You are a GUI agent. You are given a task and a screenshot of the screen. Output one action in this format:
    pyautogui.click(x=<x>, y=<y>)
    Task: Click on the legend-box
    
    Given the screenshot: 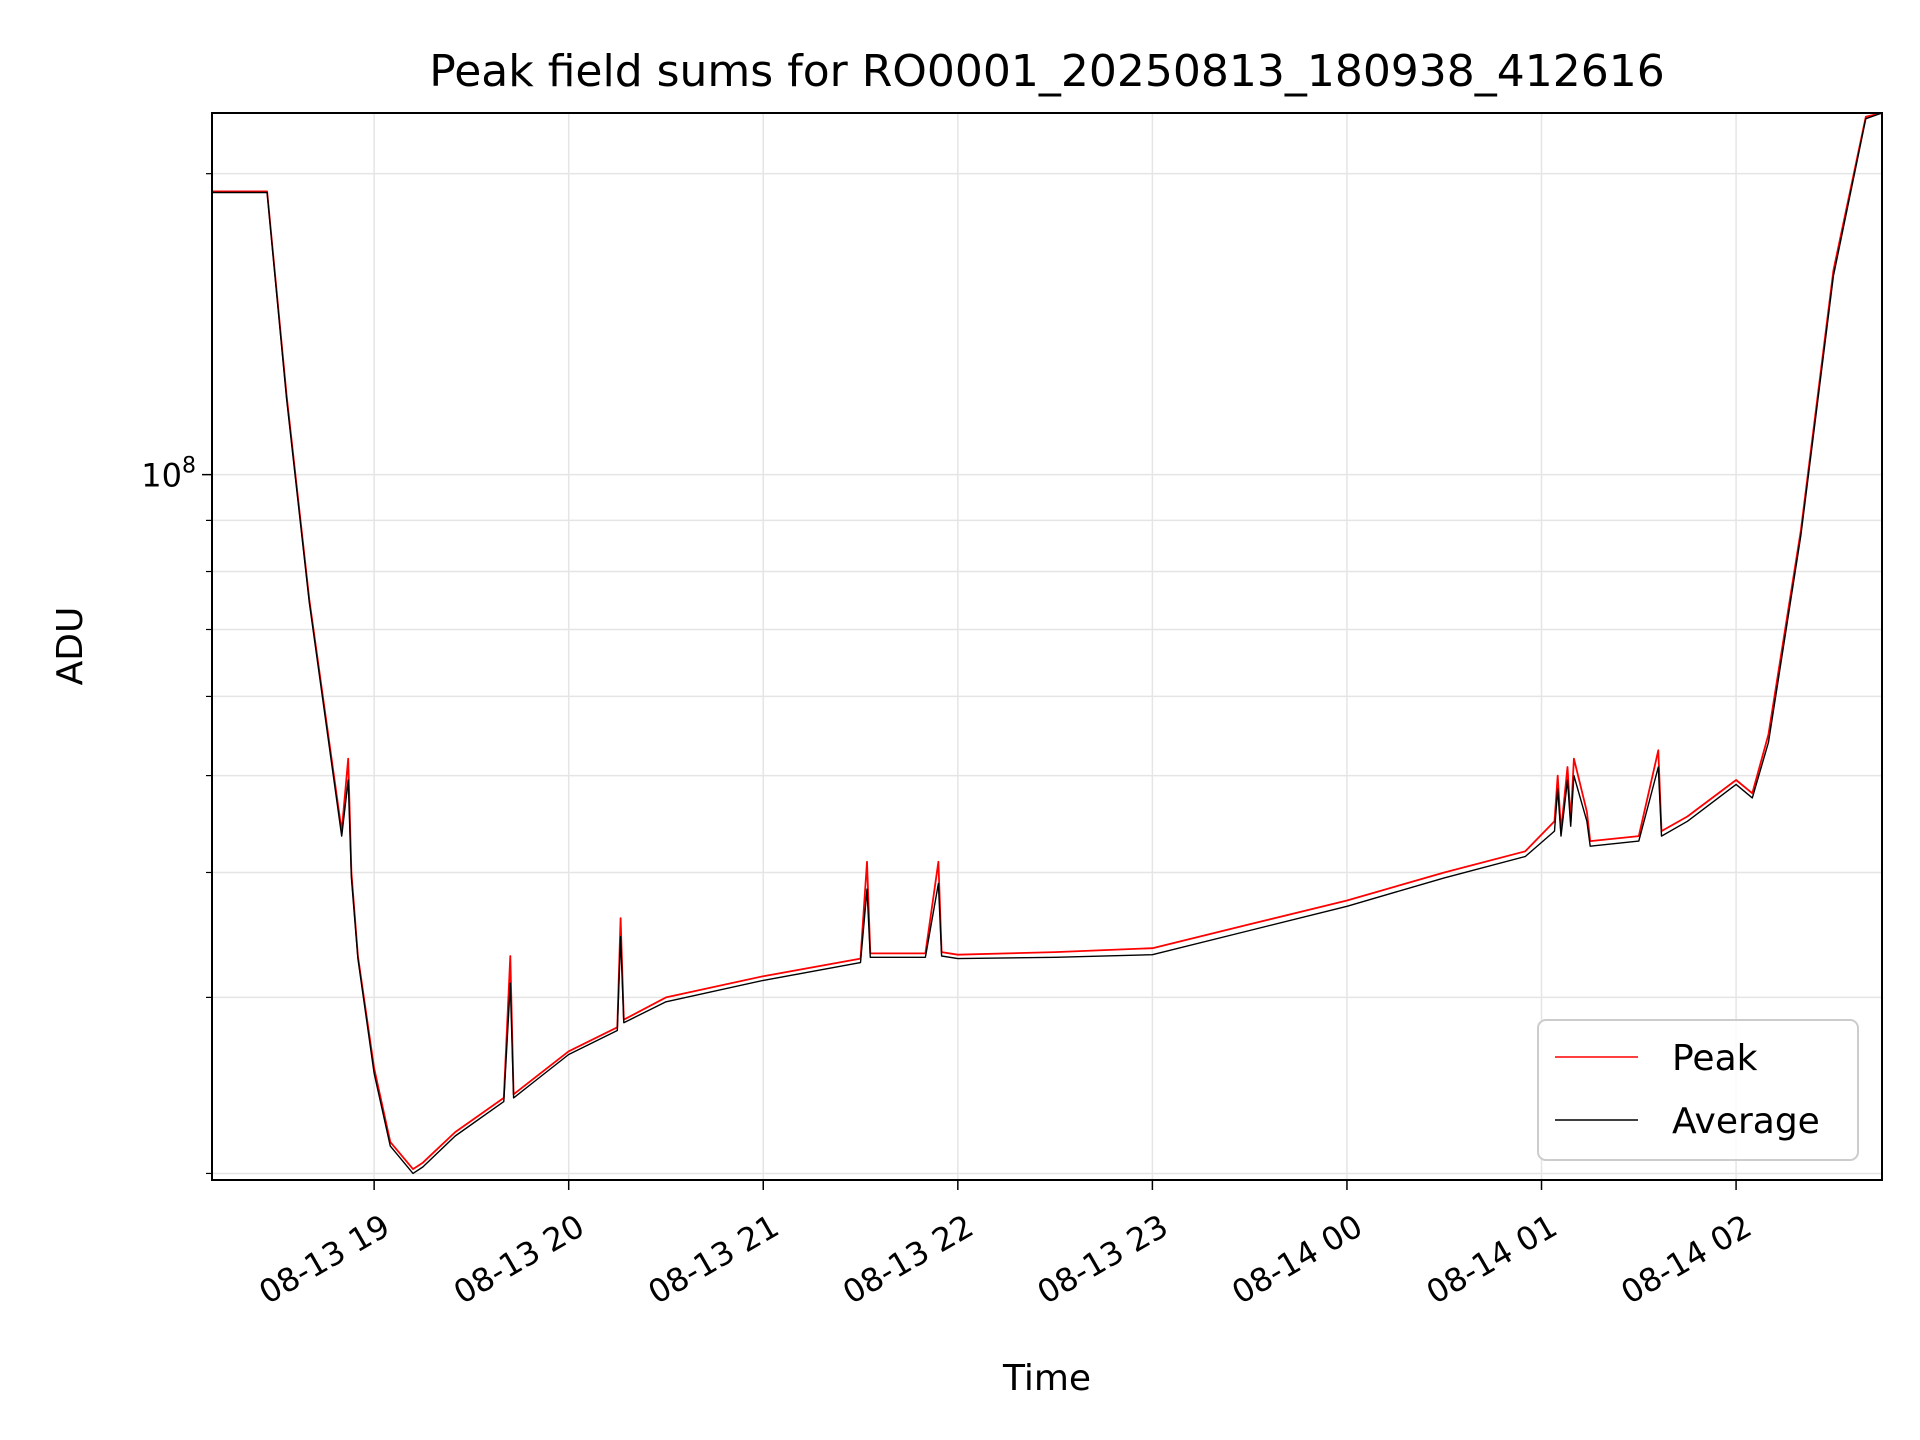 What is the action you would take?
    pyautogui.click(x=1698, y=1090)
    